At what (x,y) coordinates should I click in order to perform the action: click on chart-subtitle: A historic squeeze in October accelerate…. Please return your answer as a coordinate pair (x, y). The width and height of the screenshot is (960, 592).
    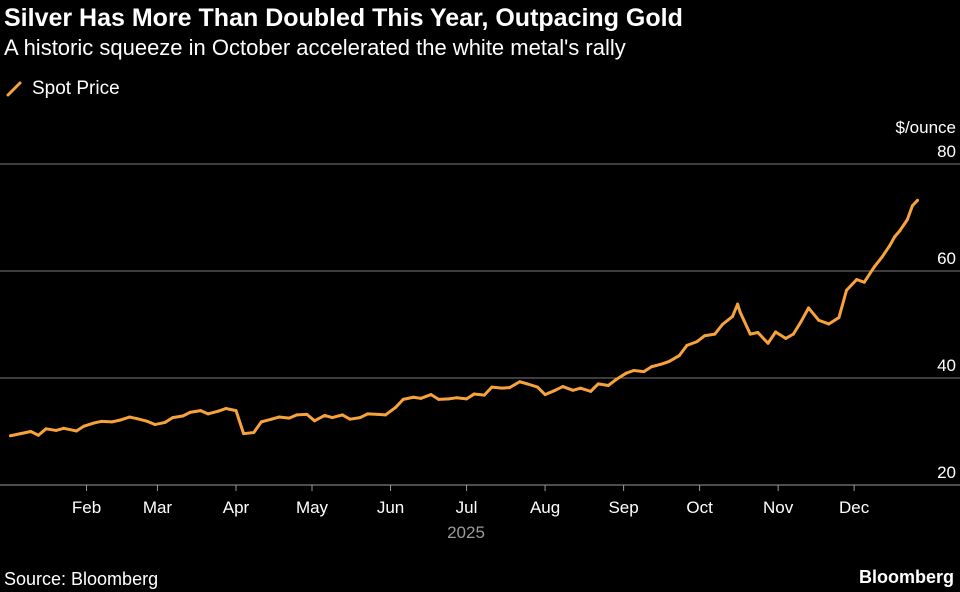
    Looking at the image, I should click on (315, 47).